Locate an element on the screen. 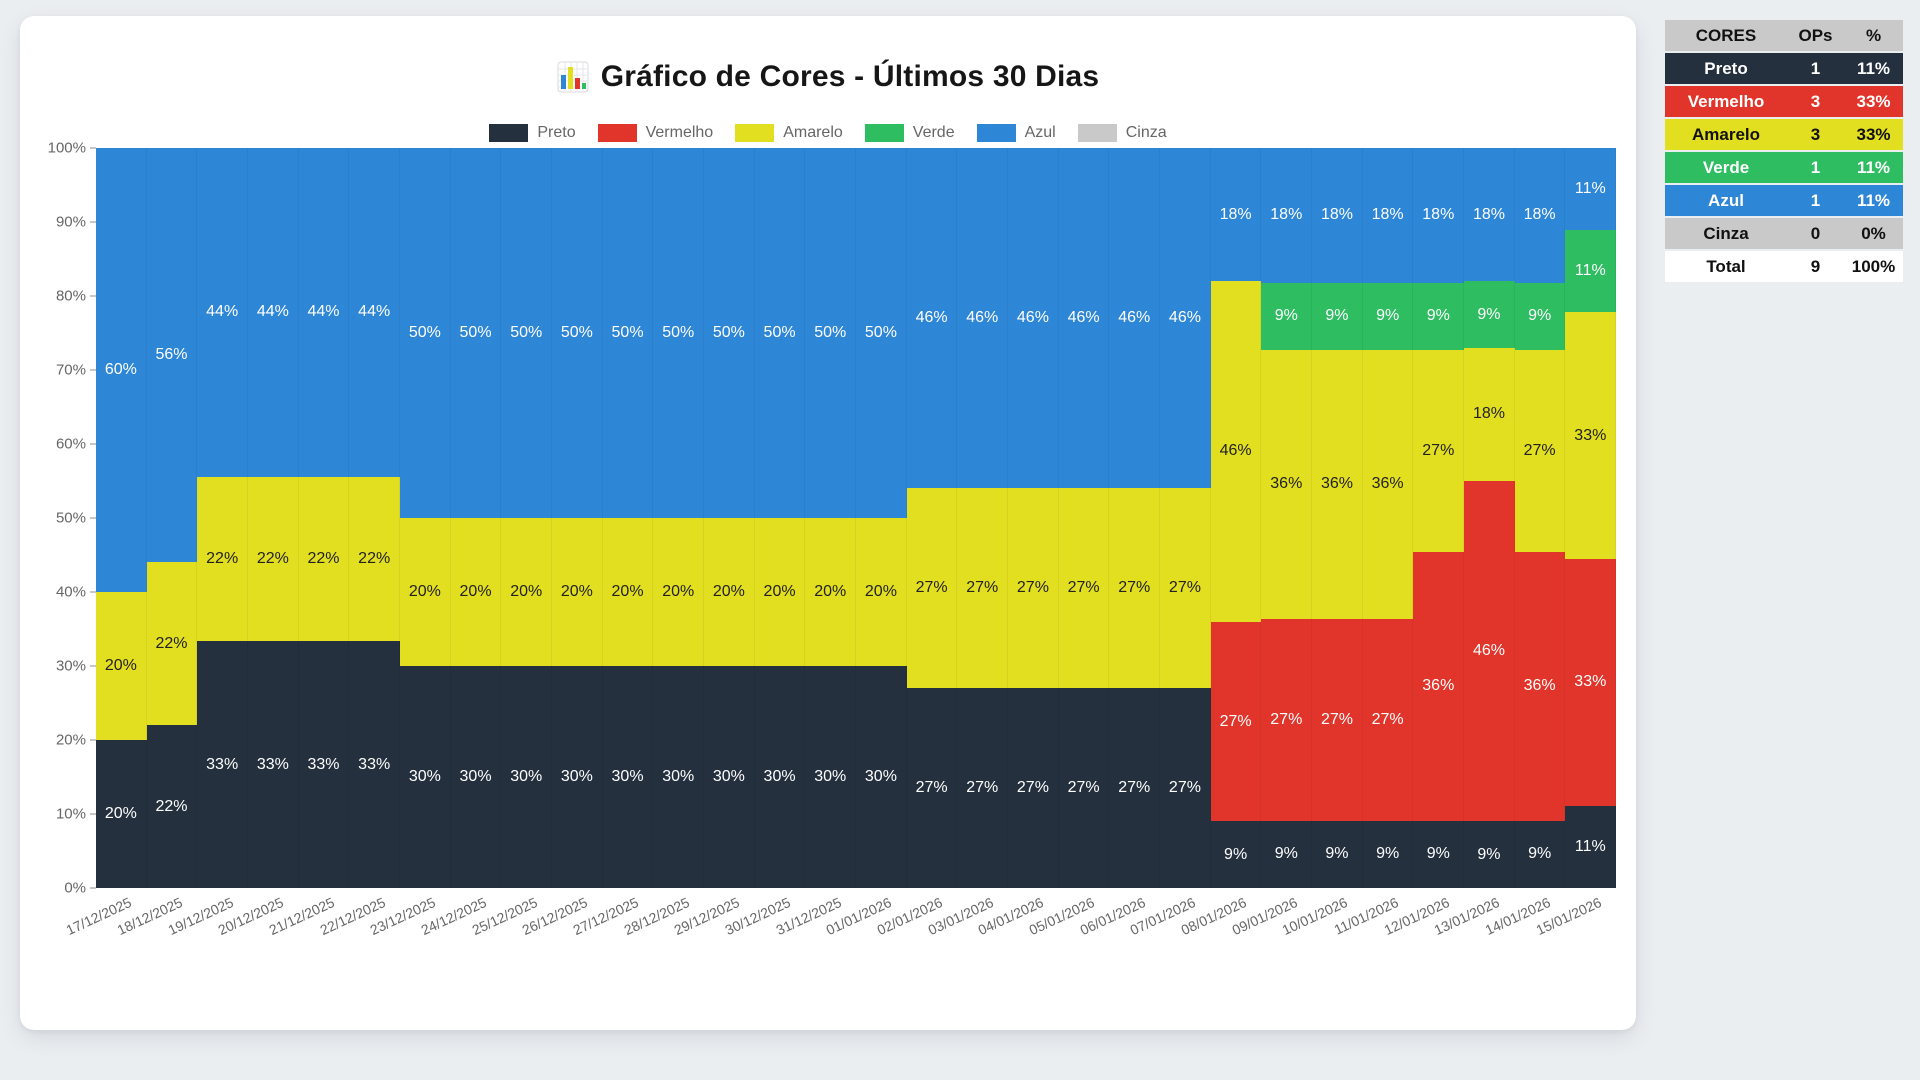 The width and height of the screenshot is (1920, 1080). stacked-bar-09-01-2026: 9% 27% 36% 9% 18% is located at coordinates (1287, 518).